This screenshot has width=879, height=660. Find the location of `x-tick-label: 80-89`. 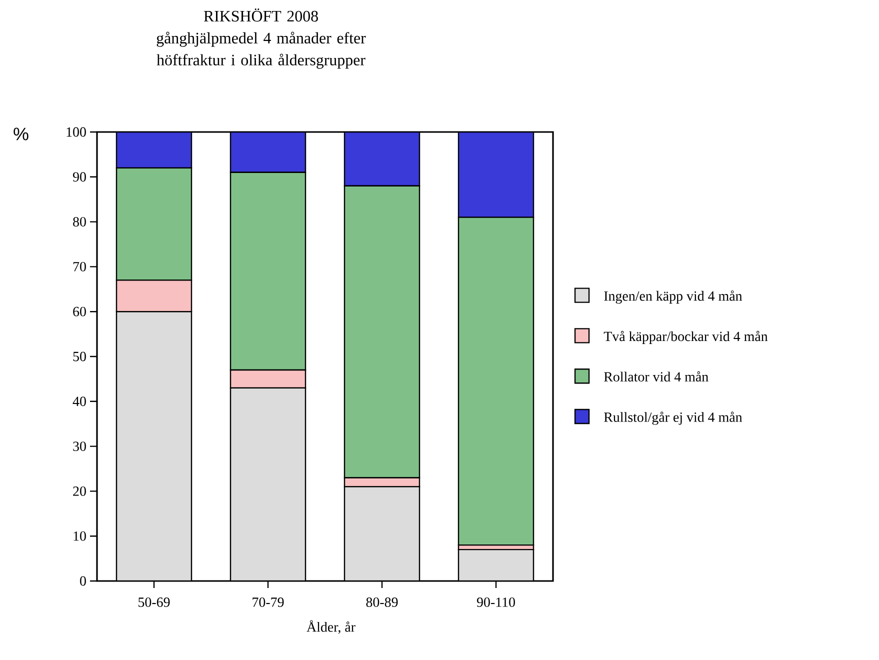

x-tick-label: 80-89 is located at coordinates (382, 602).